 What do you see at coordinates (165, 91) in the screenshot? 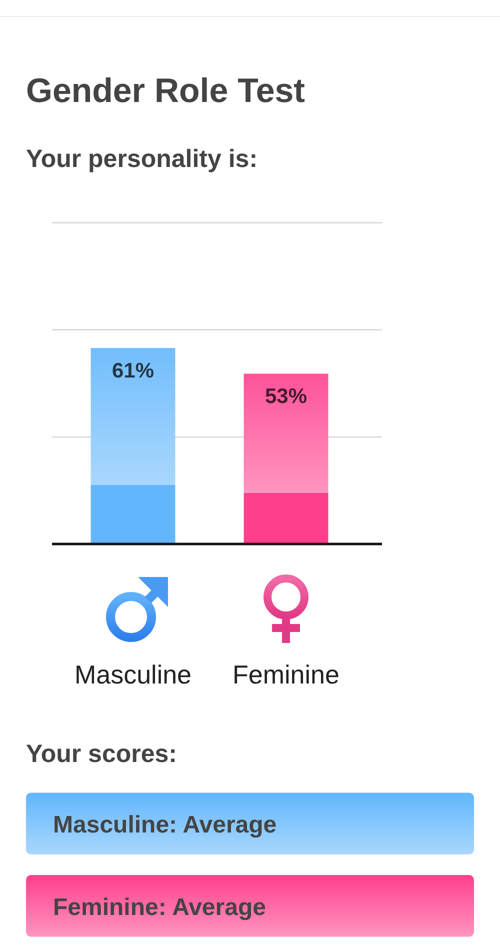
I see `chart-title: Gender Role Test` at bounding box center [165, 91].